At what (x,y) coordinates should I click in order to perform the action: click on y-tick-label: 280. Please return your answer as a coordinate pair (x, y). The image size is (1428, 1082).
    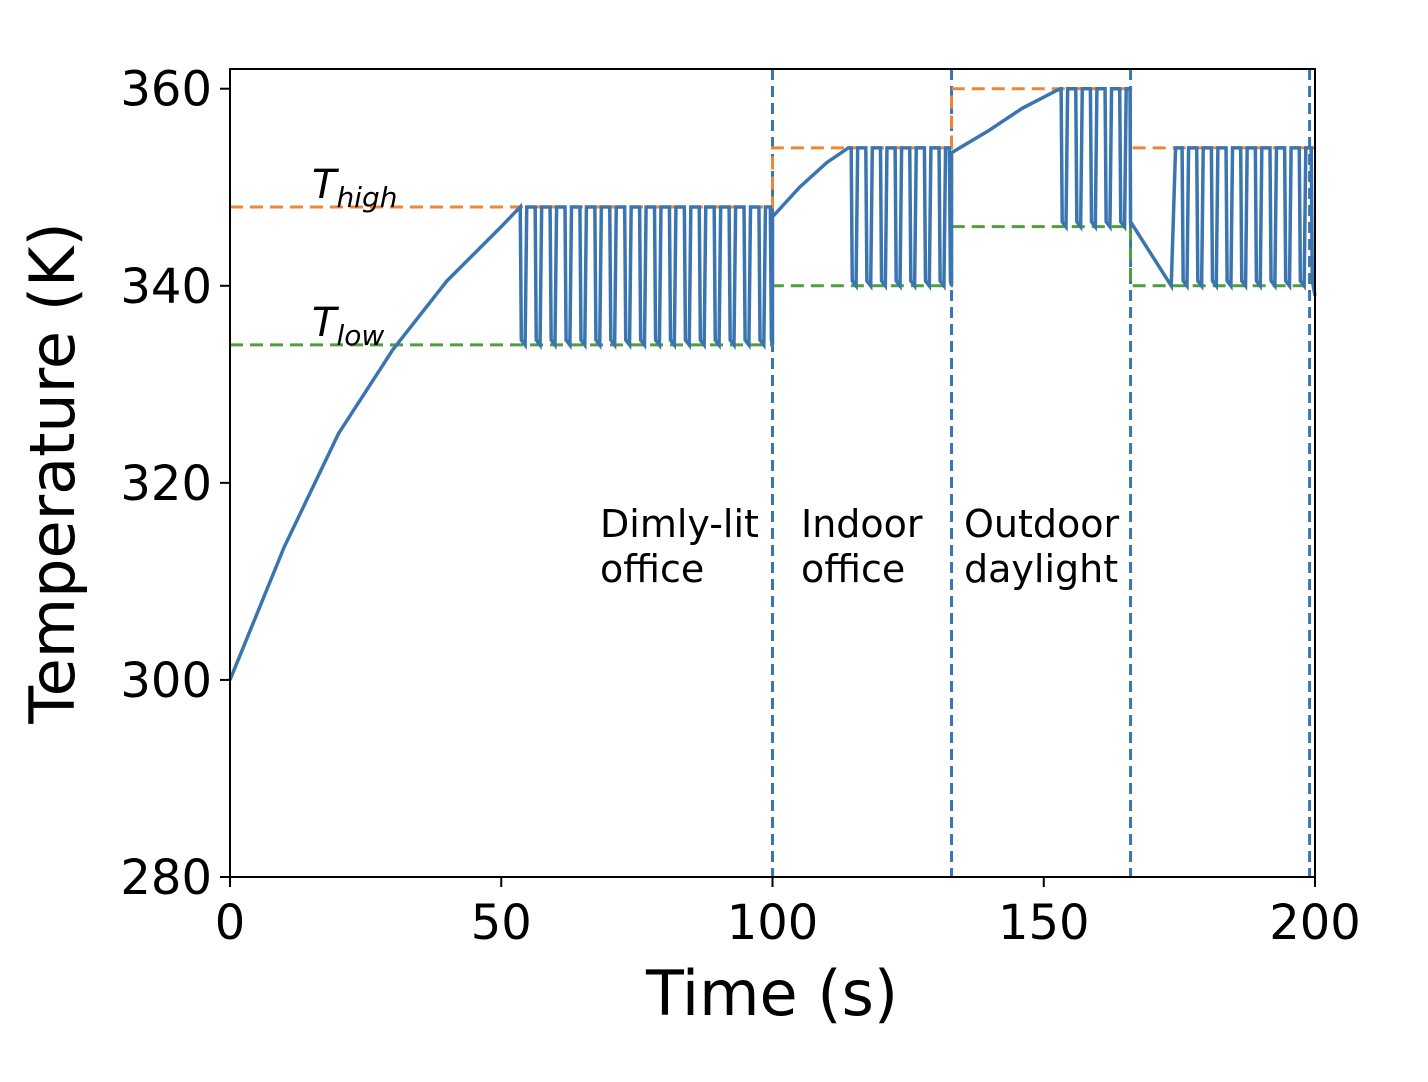
    Looking at the image, I should click on (166, 878).